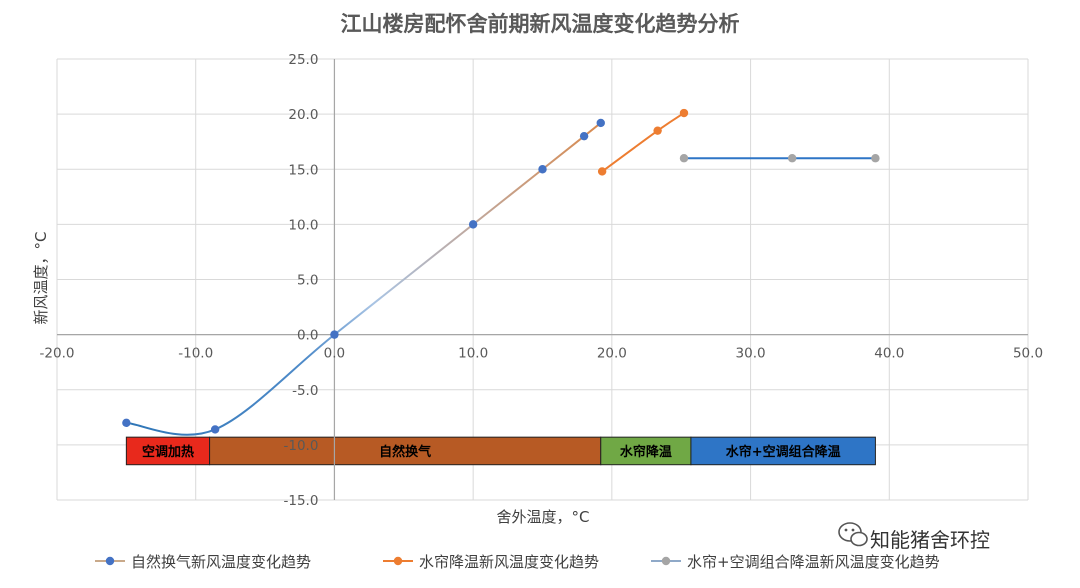 The width and height of the screenshot is (1080, 588). Describe the element at coordinates (57, 354) in the screenshot. I see `x-tick-label: -20.0` at that location.